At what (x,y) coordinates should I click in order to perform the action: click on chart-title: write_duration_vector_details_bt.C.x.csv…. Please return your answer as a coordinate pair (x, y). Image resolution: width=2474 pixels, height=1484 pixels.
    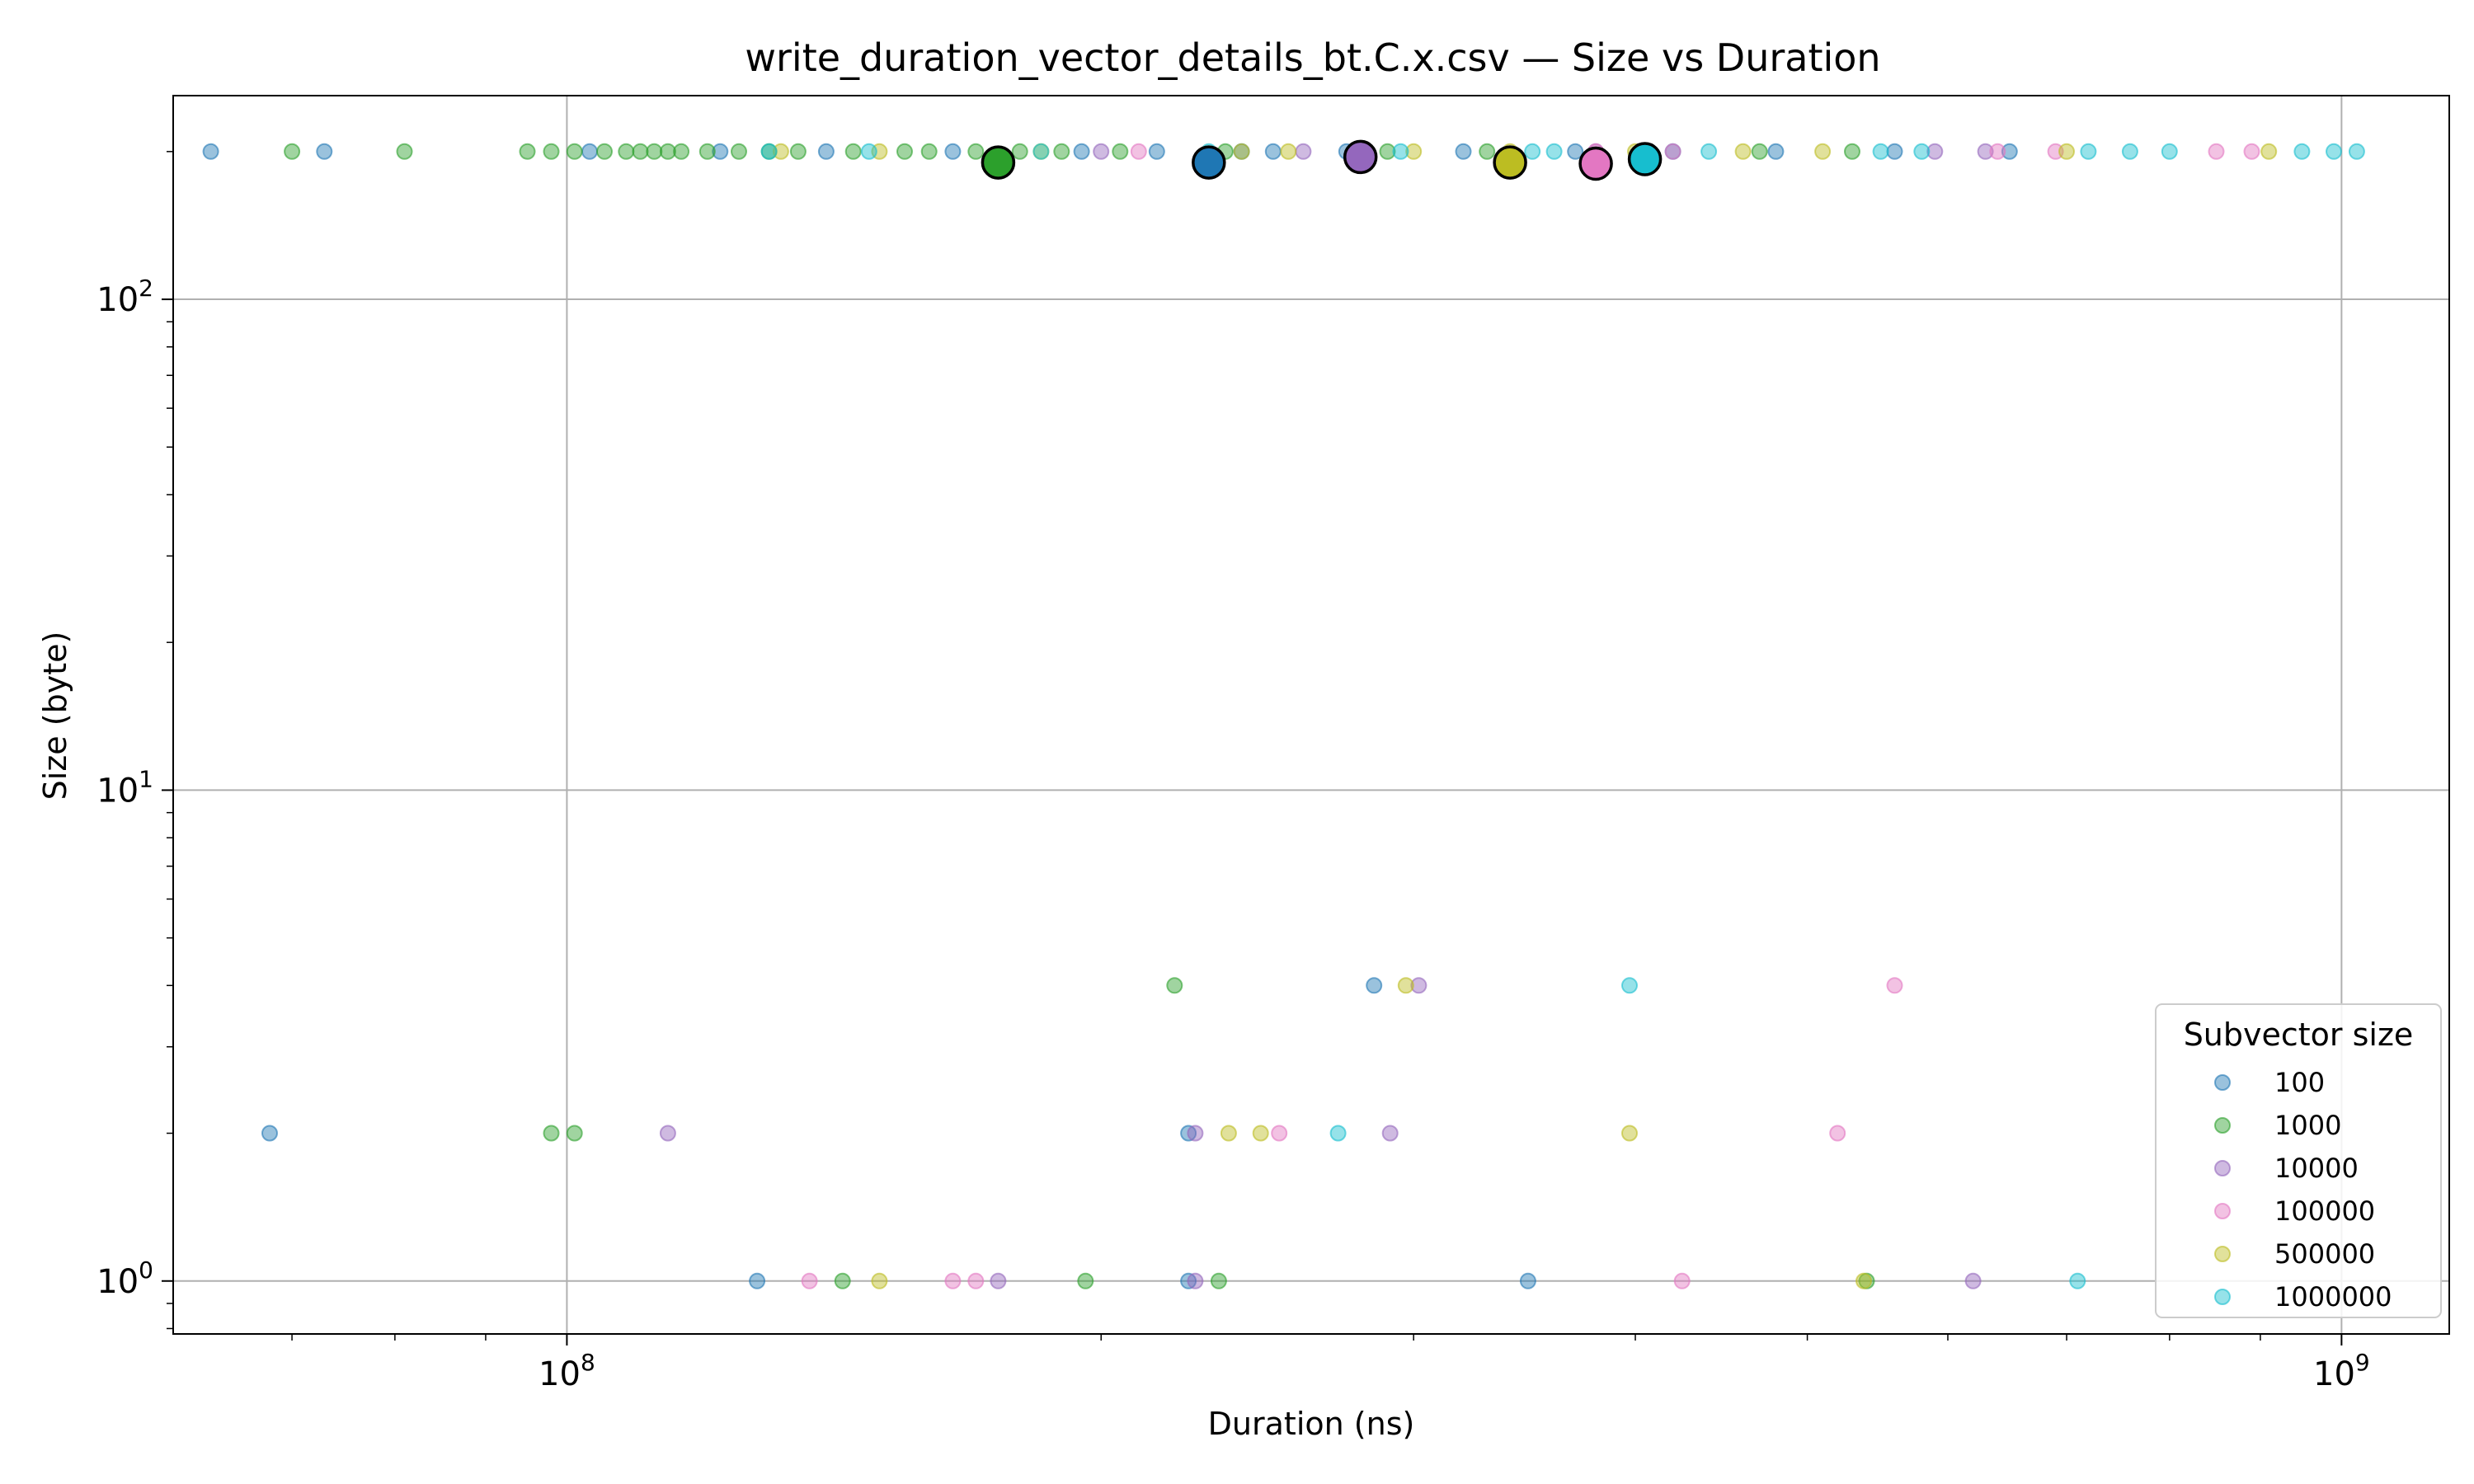
    Looking at the image, I should click on (1312, 58).